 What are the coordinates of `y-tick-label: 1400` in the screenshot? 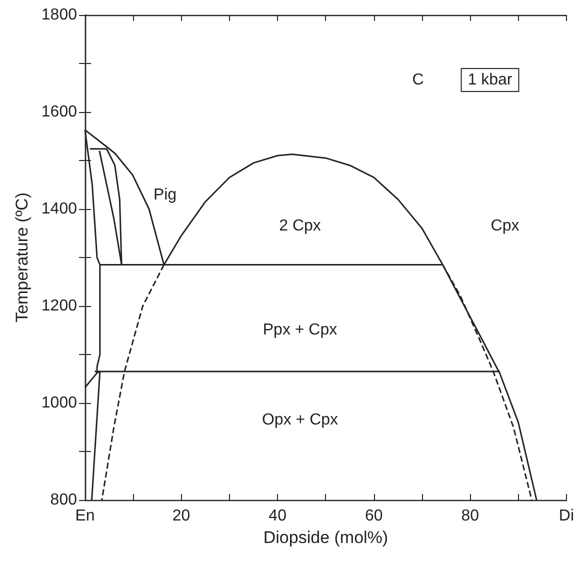 It's located at (59, 209).